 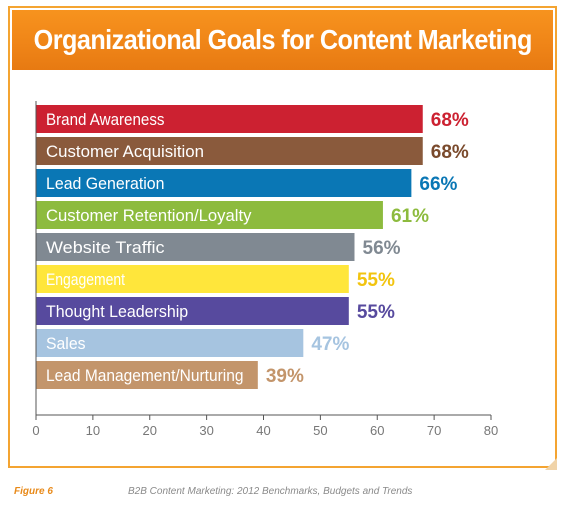 I want to click on x-tick-label: 30, so click(x=206, y=430).